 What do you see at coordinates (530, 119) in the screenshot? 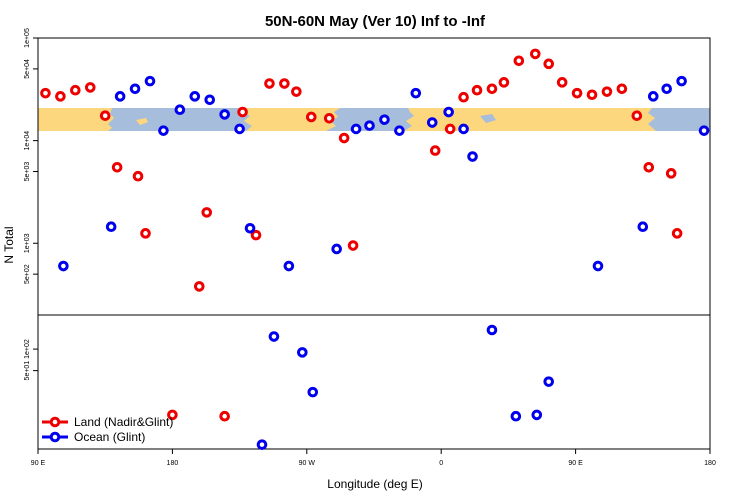
I see `map-band-land-europe-asia` at bounding box center [530, 119].